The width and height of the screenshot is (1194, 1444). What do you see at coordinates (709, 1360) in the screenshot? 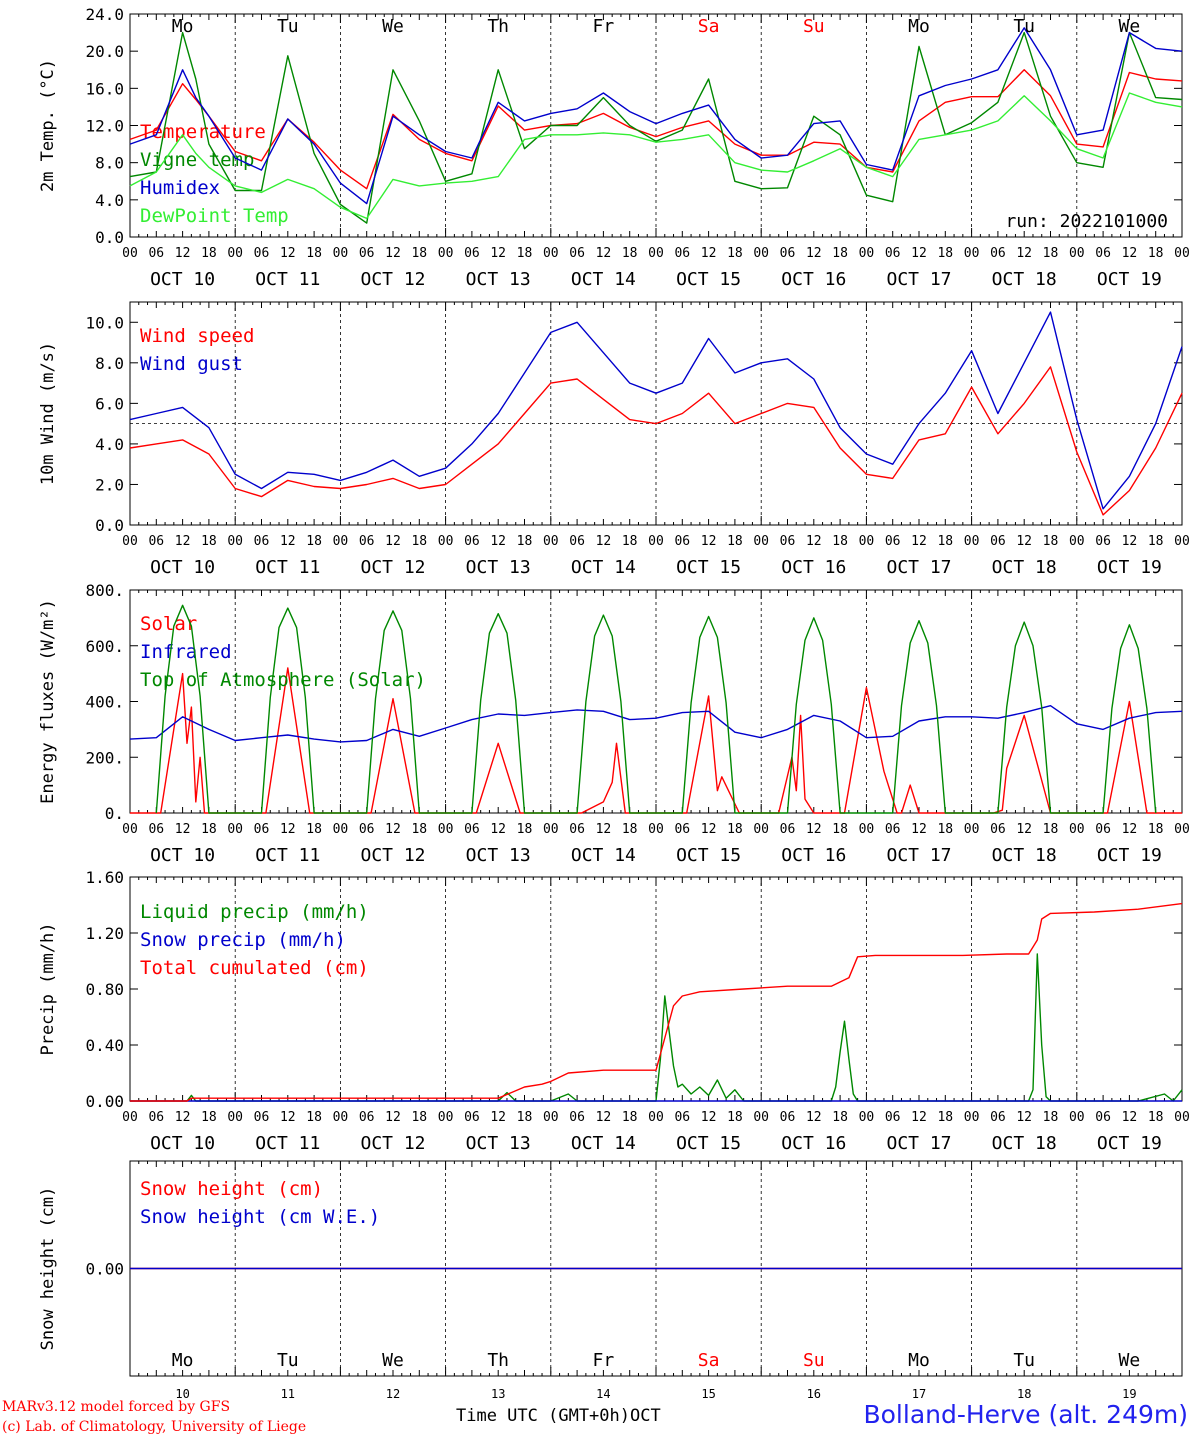
I see `weekday-label: Sa` at bounding box center [709, 1360].